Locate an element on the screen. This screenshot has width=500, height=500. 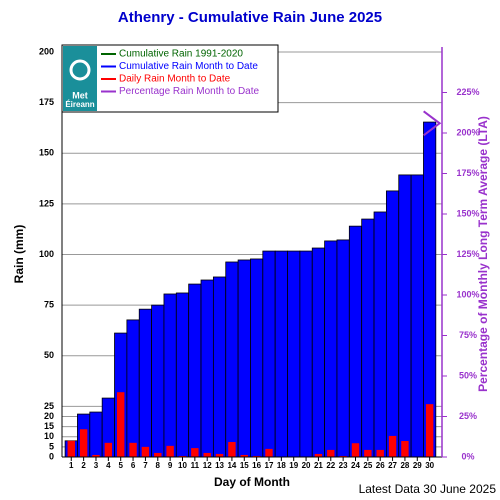
y2-tick-label: 25% is located at coordinates (468, 416).